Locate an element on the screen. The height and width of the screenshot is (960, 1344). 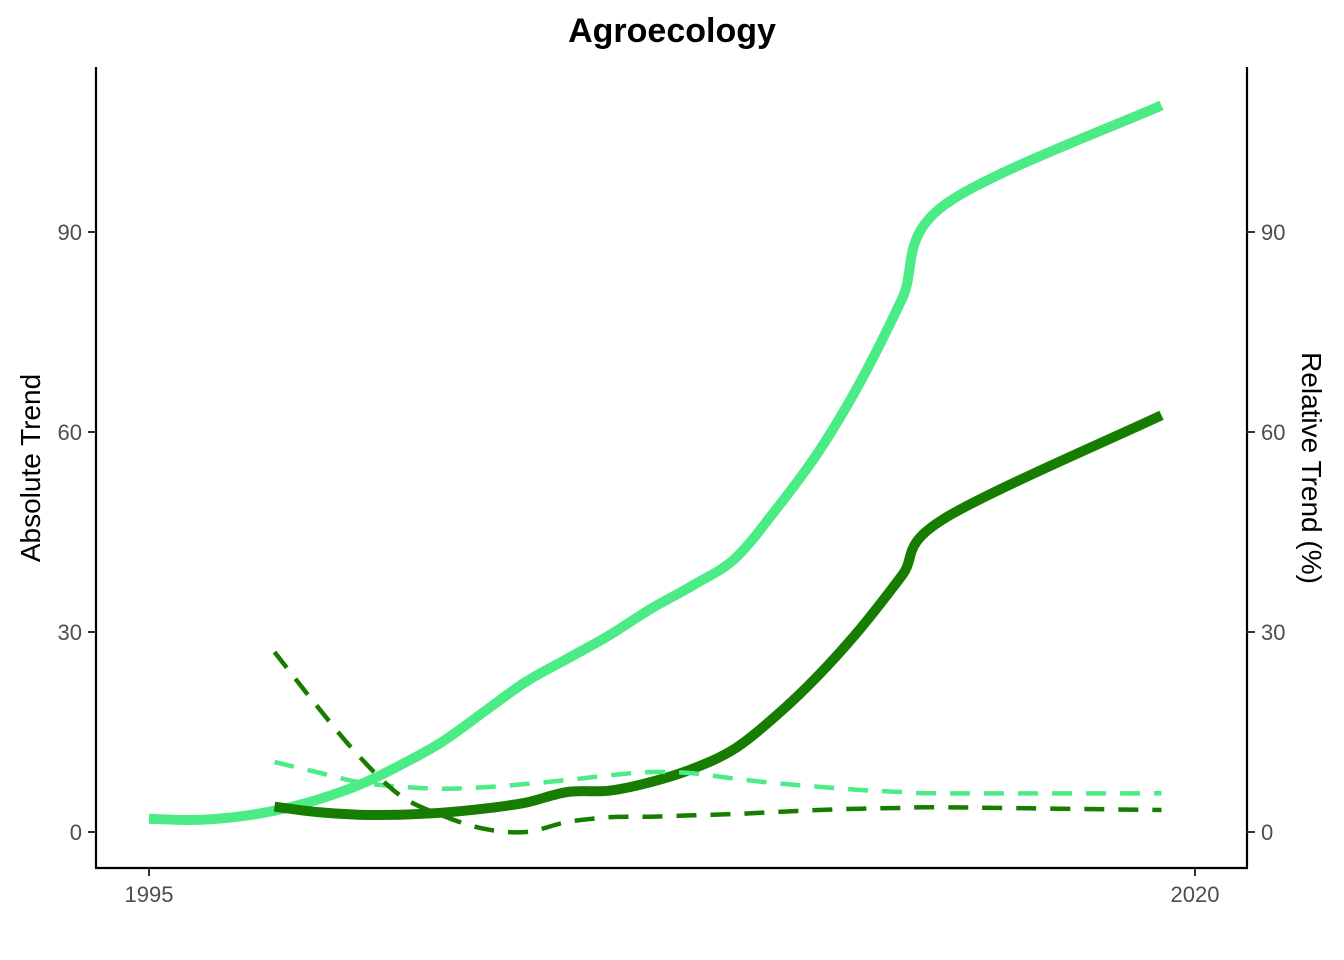
y-tick-label-left: 60 is located at coordinates (70, 432).